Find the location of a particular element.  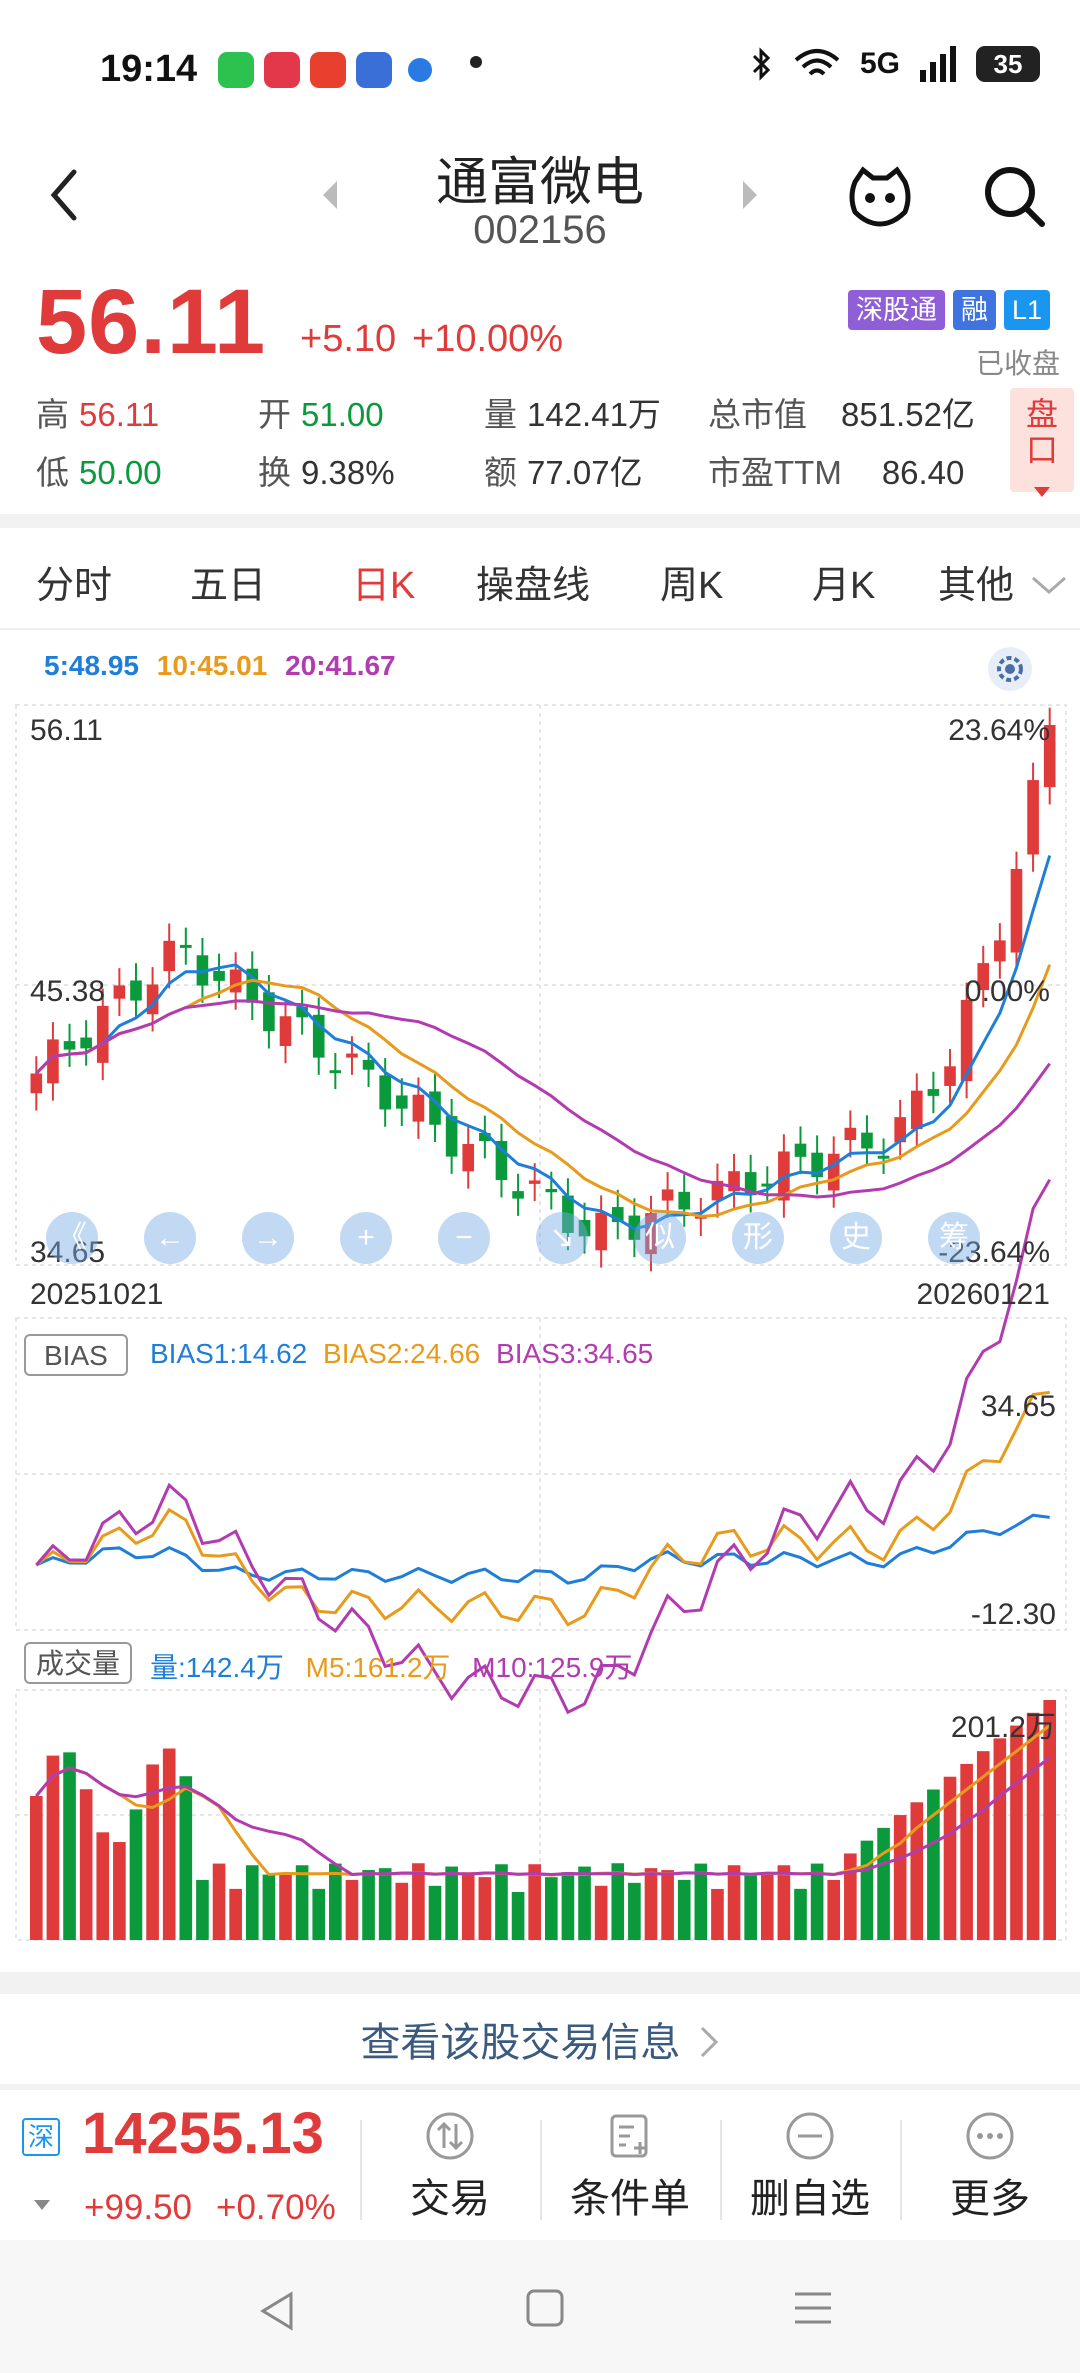

trade-button: 交易 is located at coordinates (450, 2167).